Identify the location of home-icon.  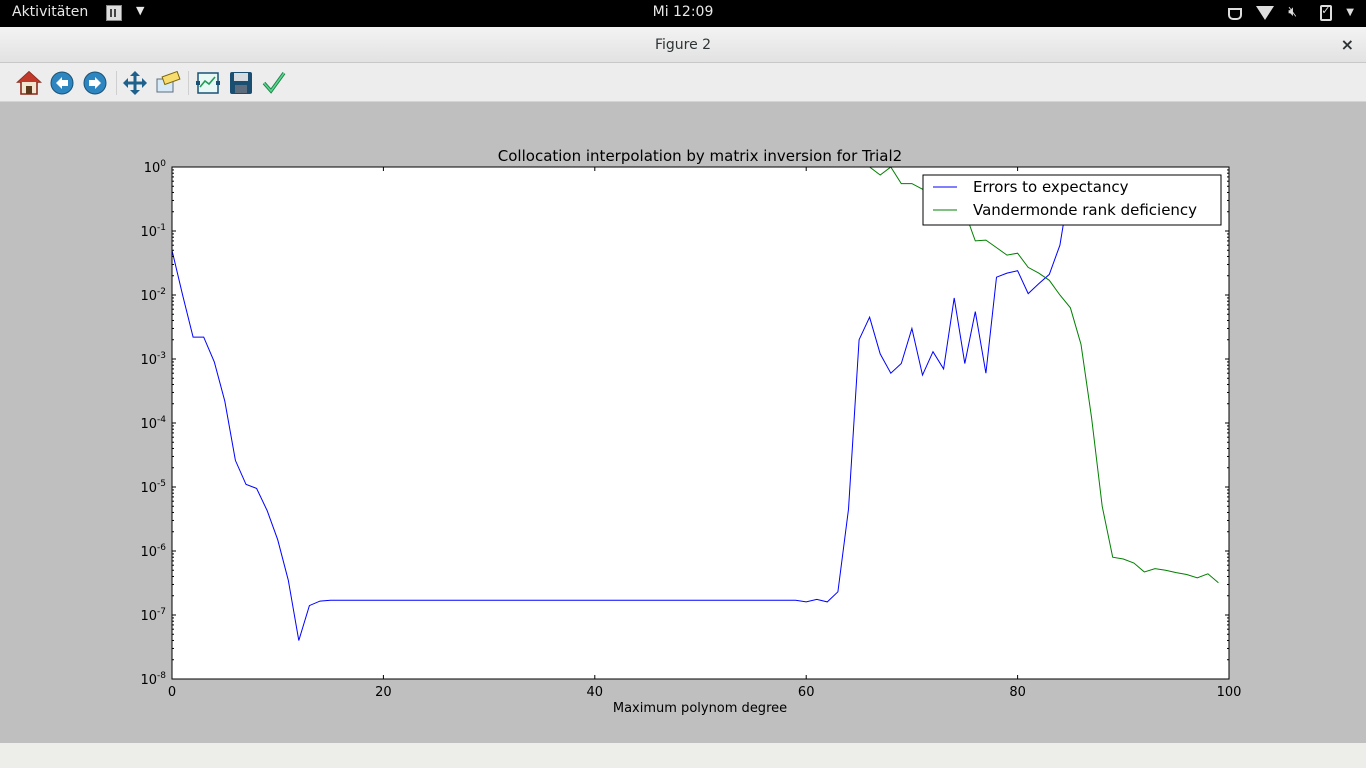
(29, 83).